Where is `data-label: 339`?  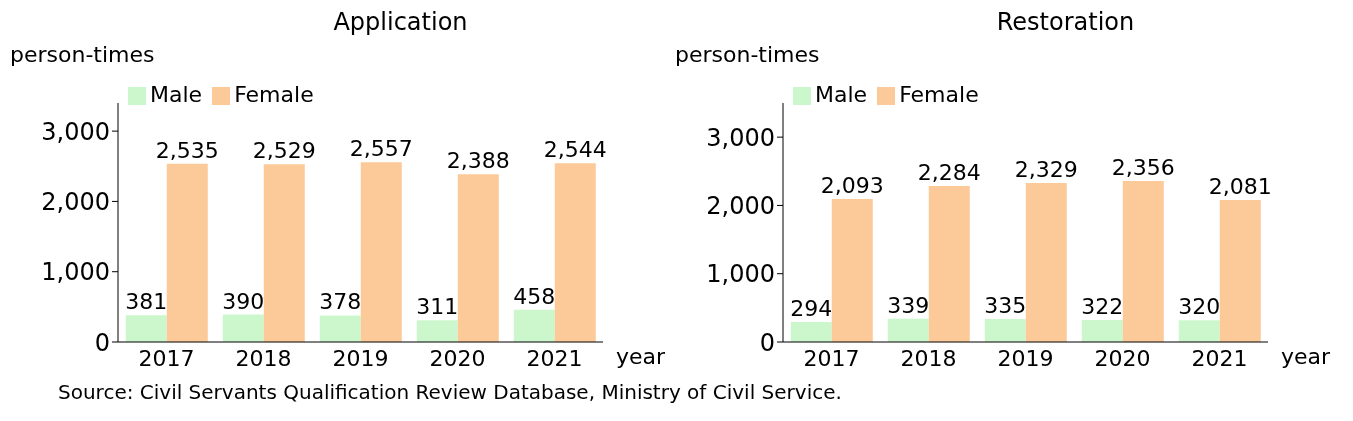 data-label: 339 is located at coordinates (908, 305).